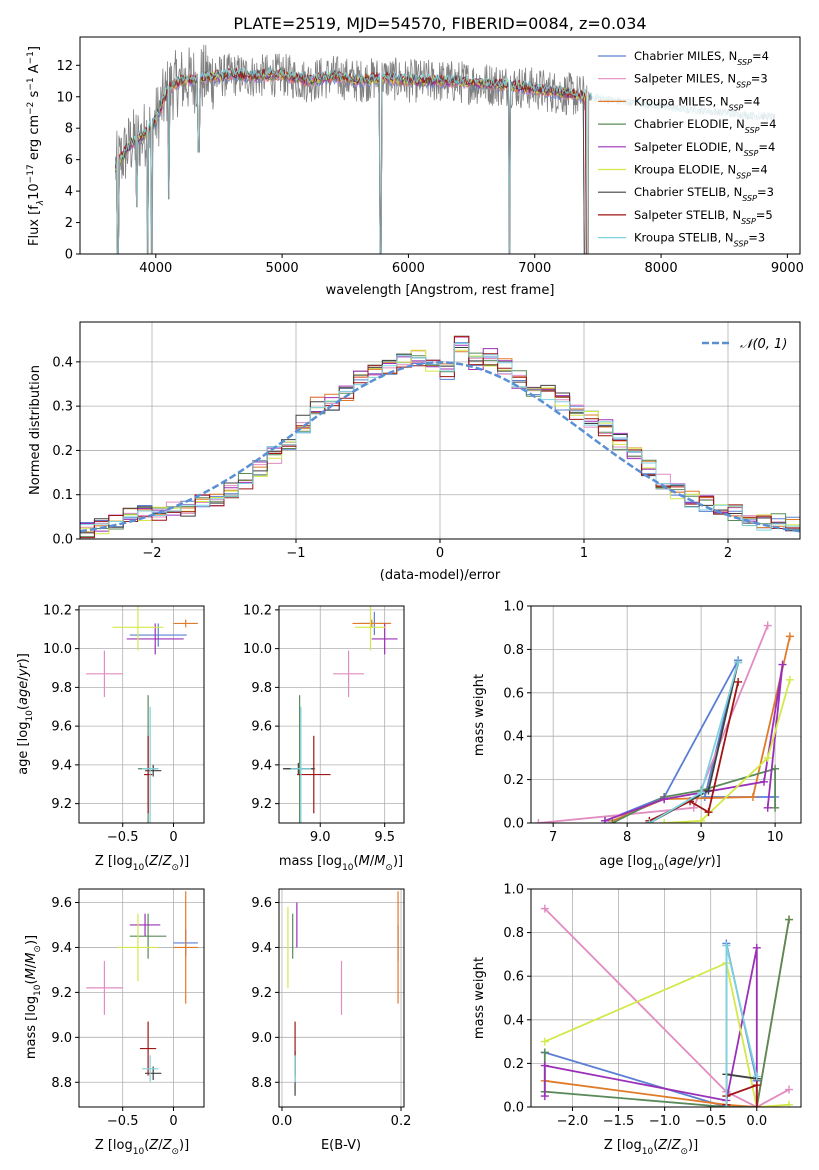  Describe the element at coordinates (584, 553) in the screenshot. I see `x-tick-label: 1` at that location.